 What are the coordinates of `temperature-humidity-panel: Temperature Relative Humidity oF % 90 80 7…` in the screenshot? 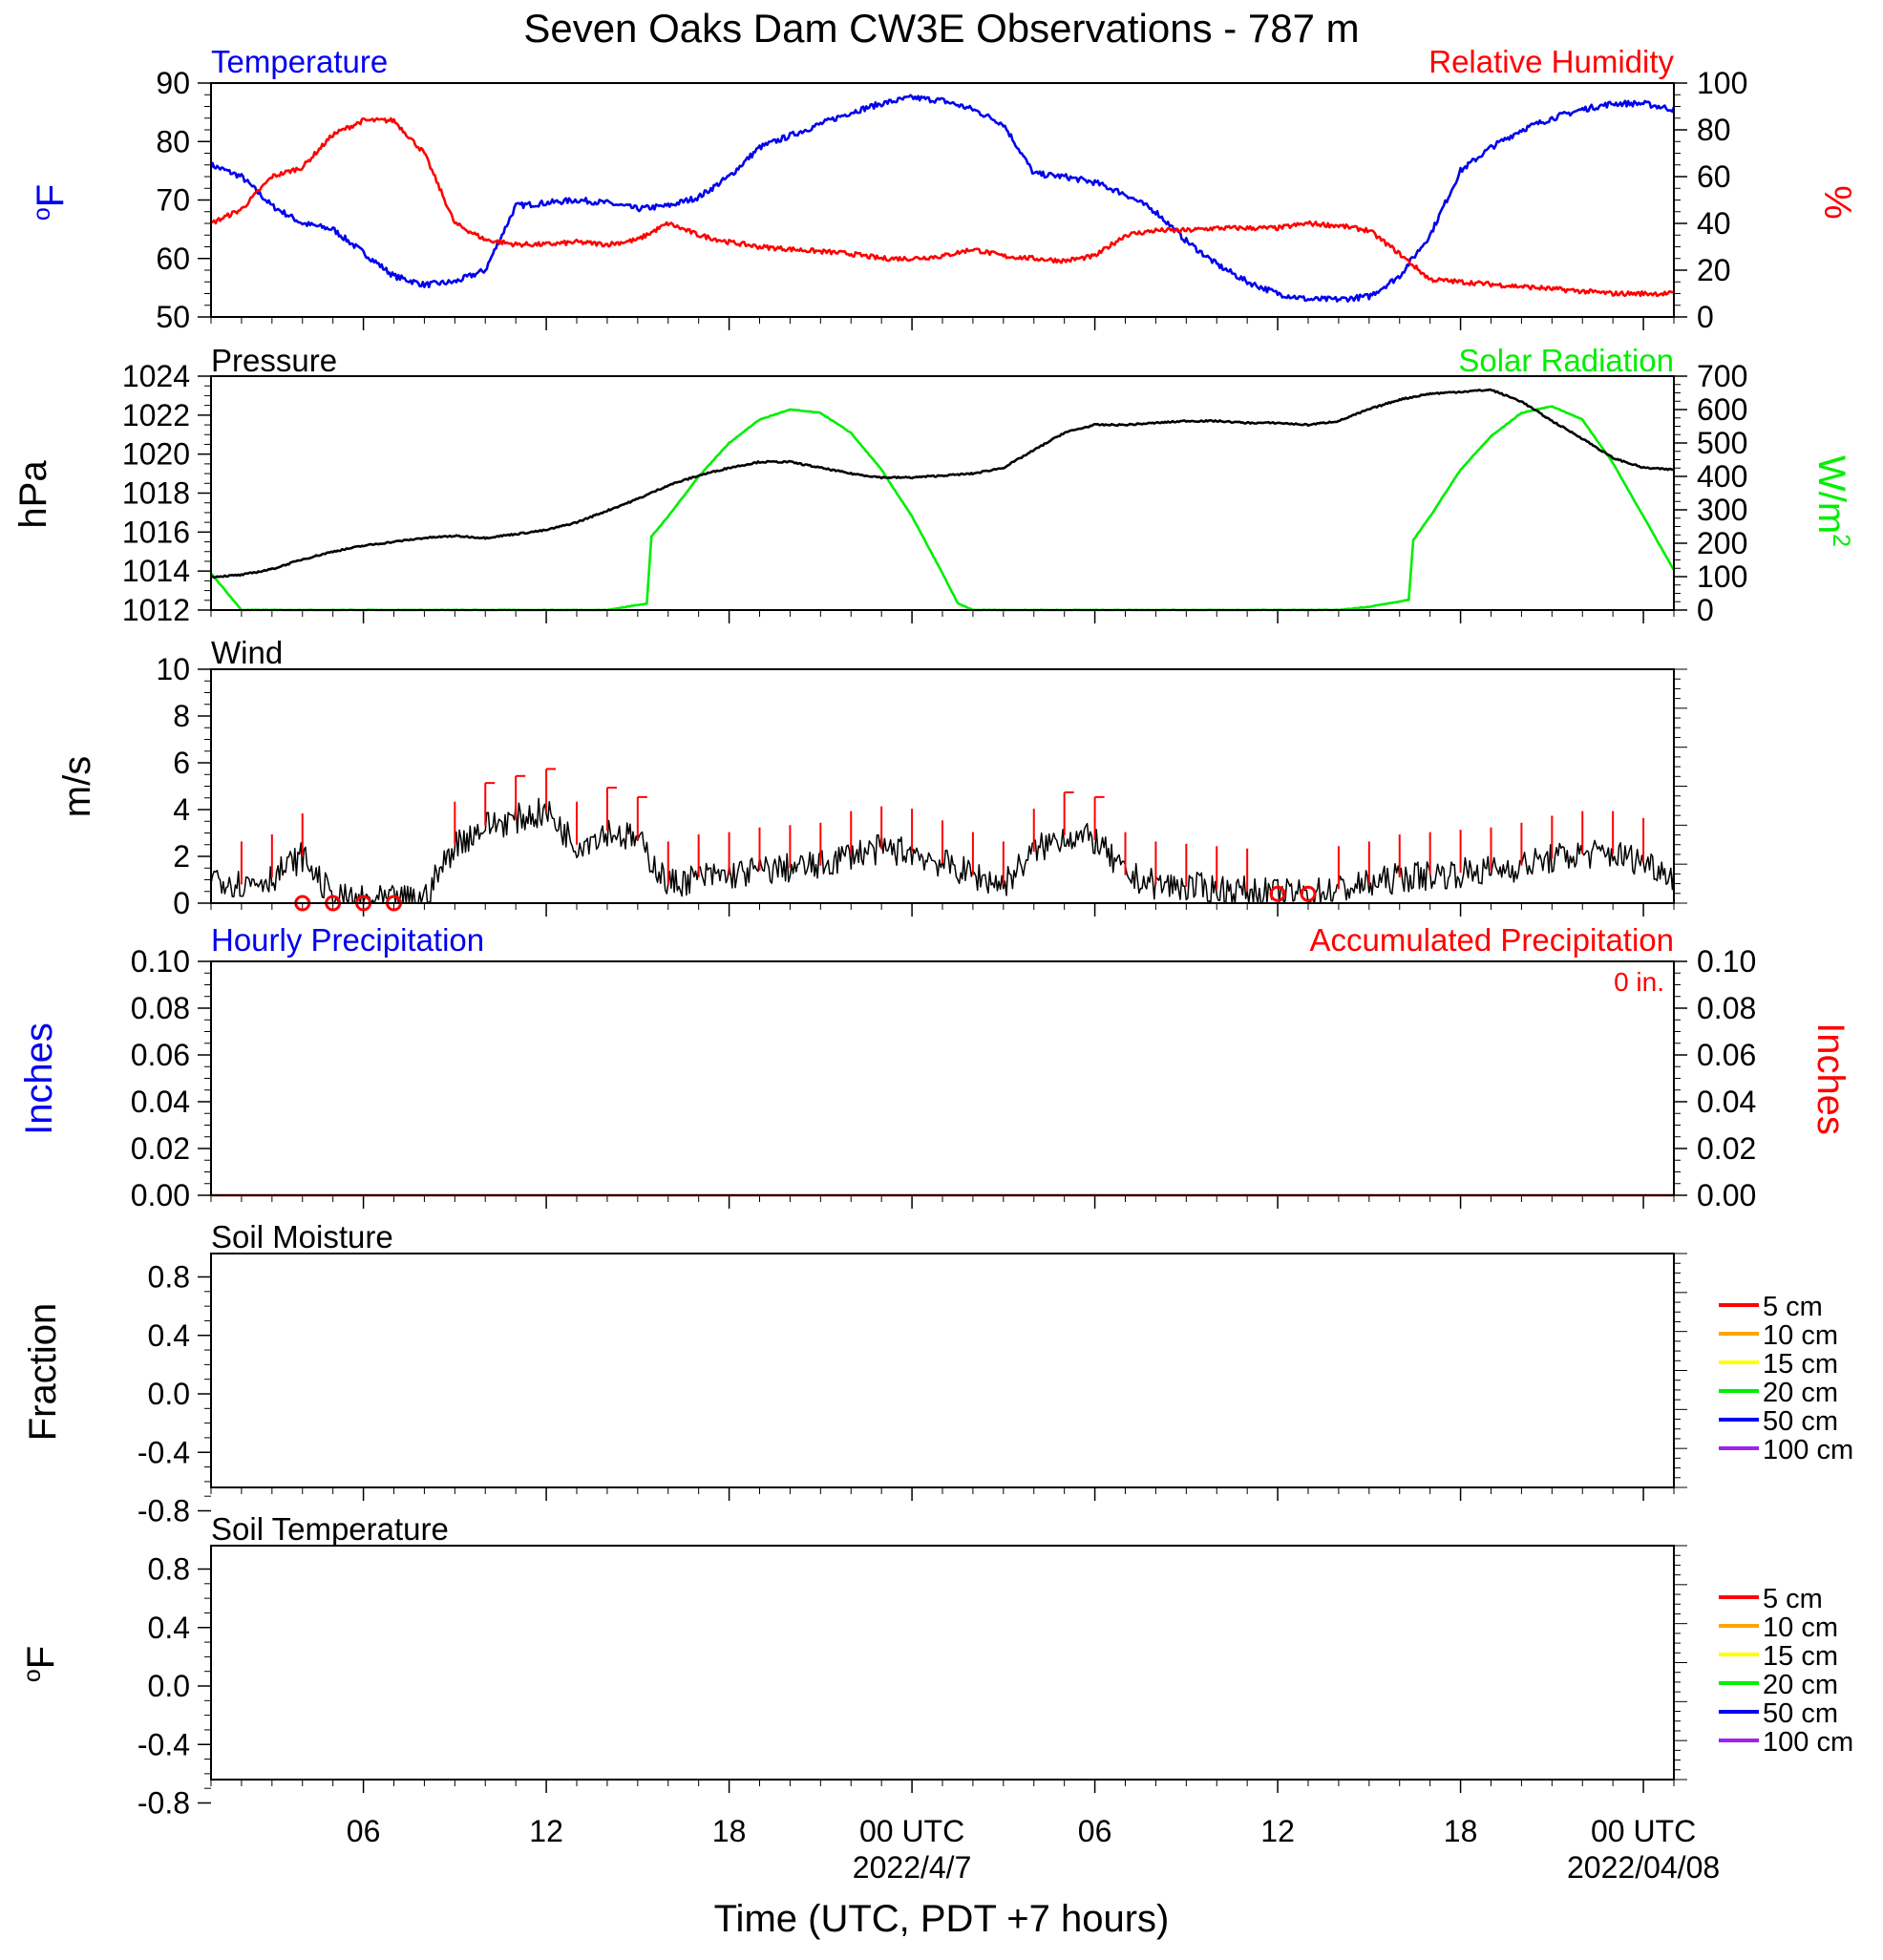 It's located at (943, 189).